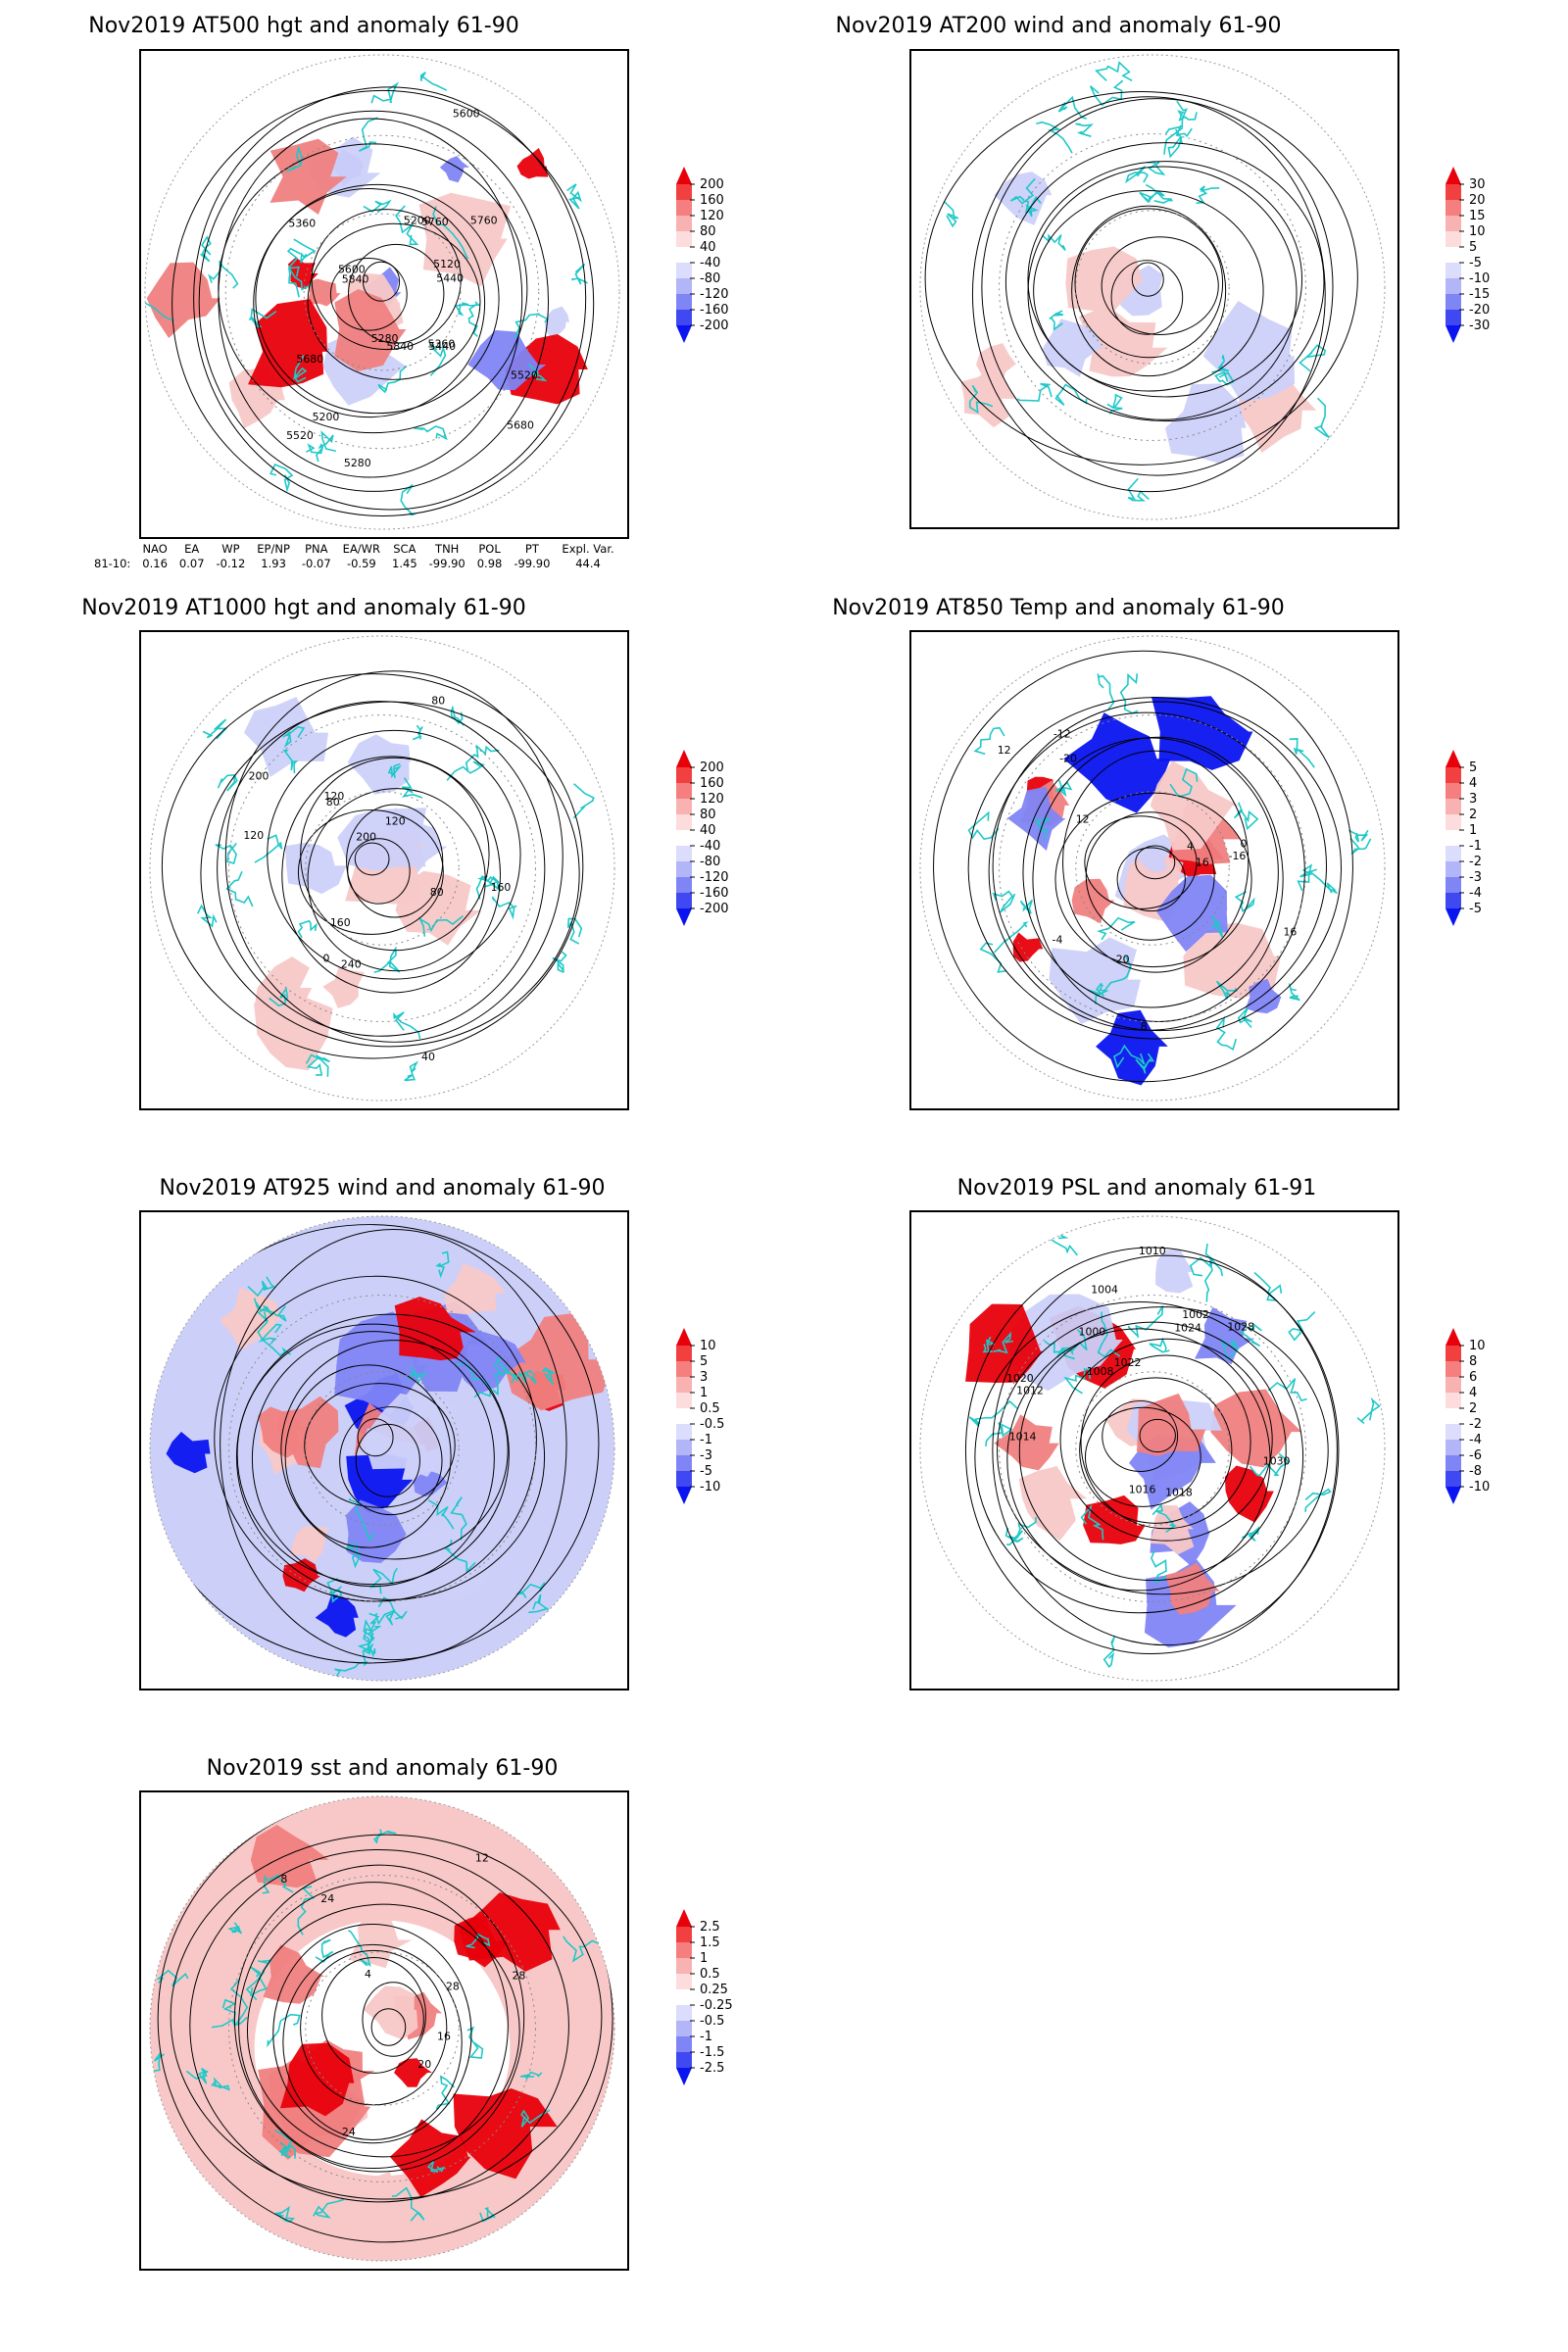  I want to click on colorbar-label: 160, so click(712, 200).